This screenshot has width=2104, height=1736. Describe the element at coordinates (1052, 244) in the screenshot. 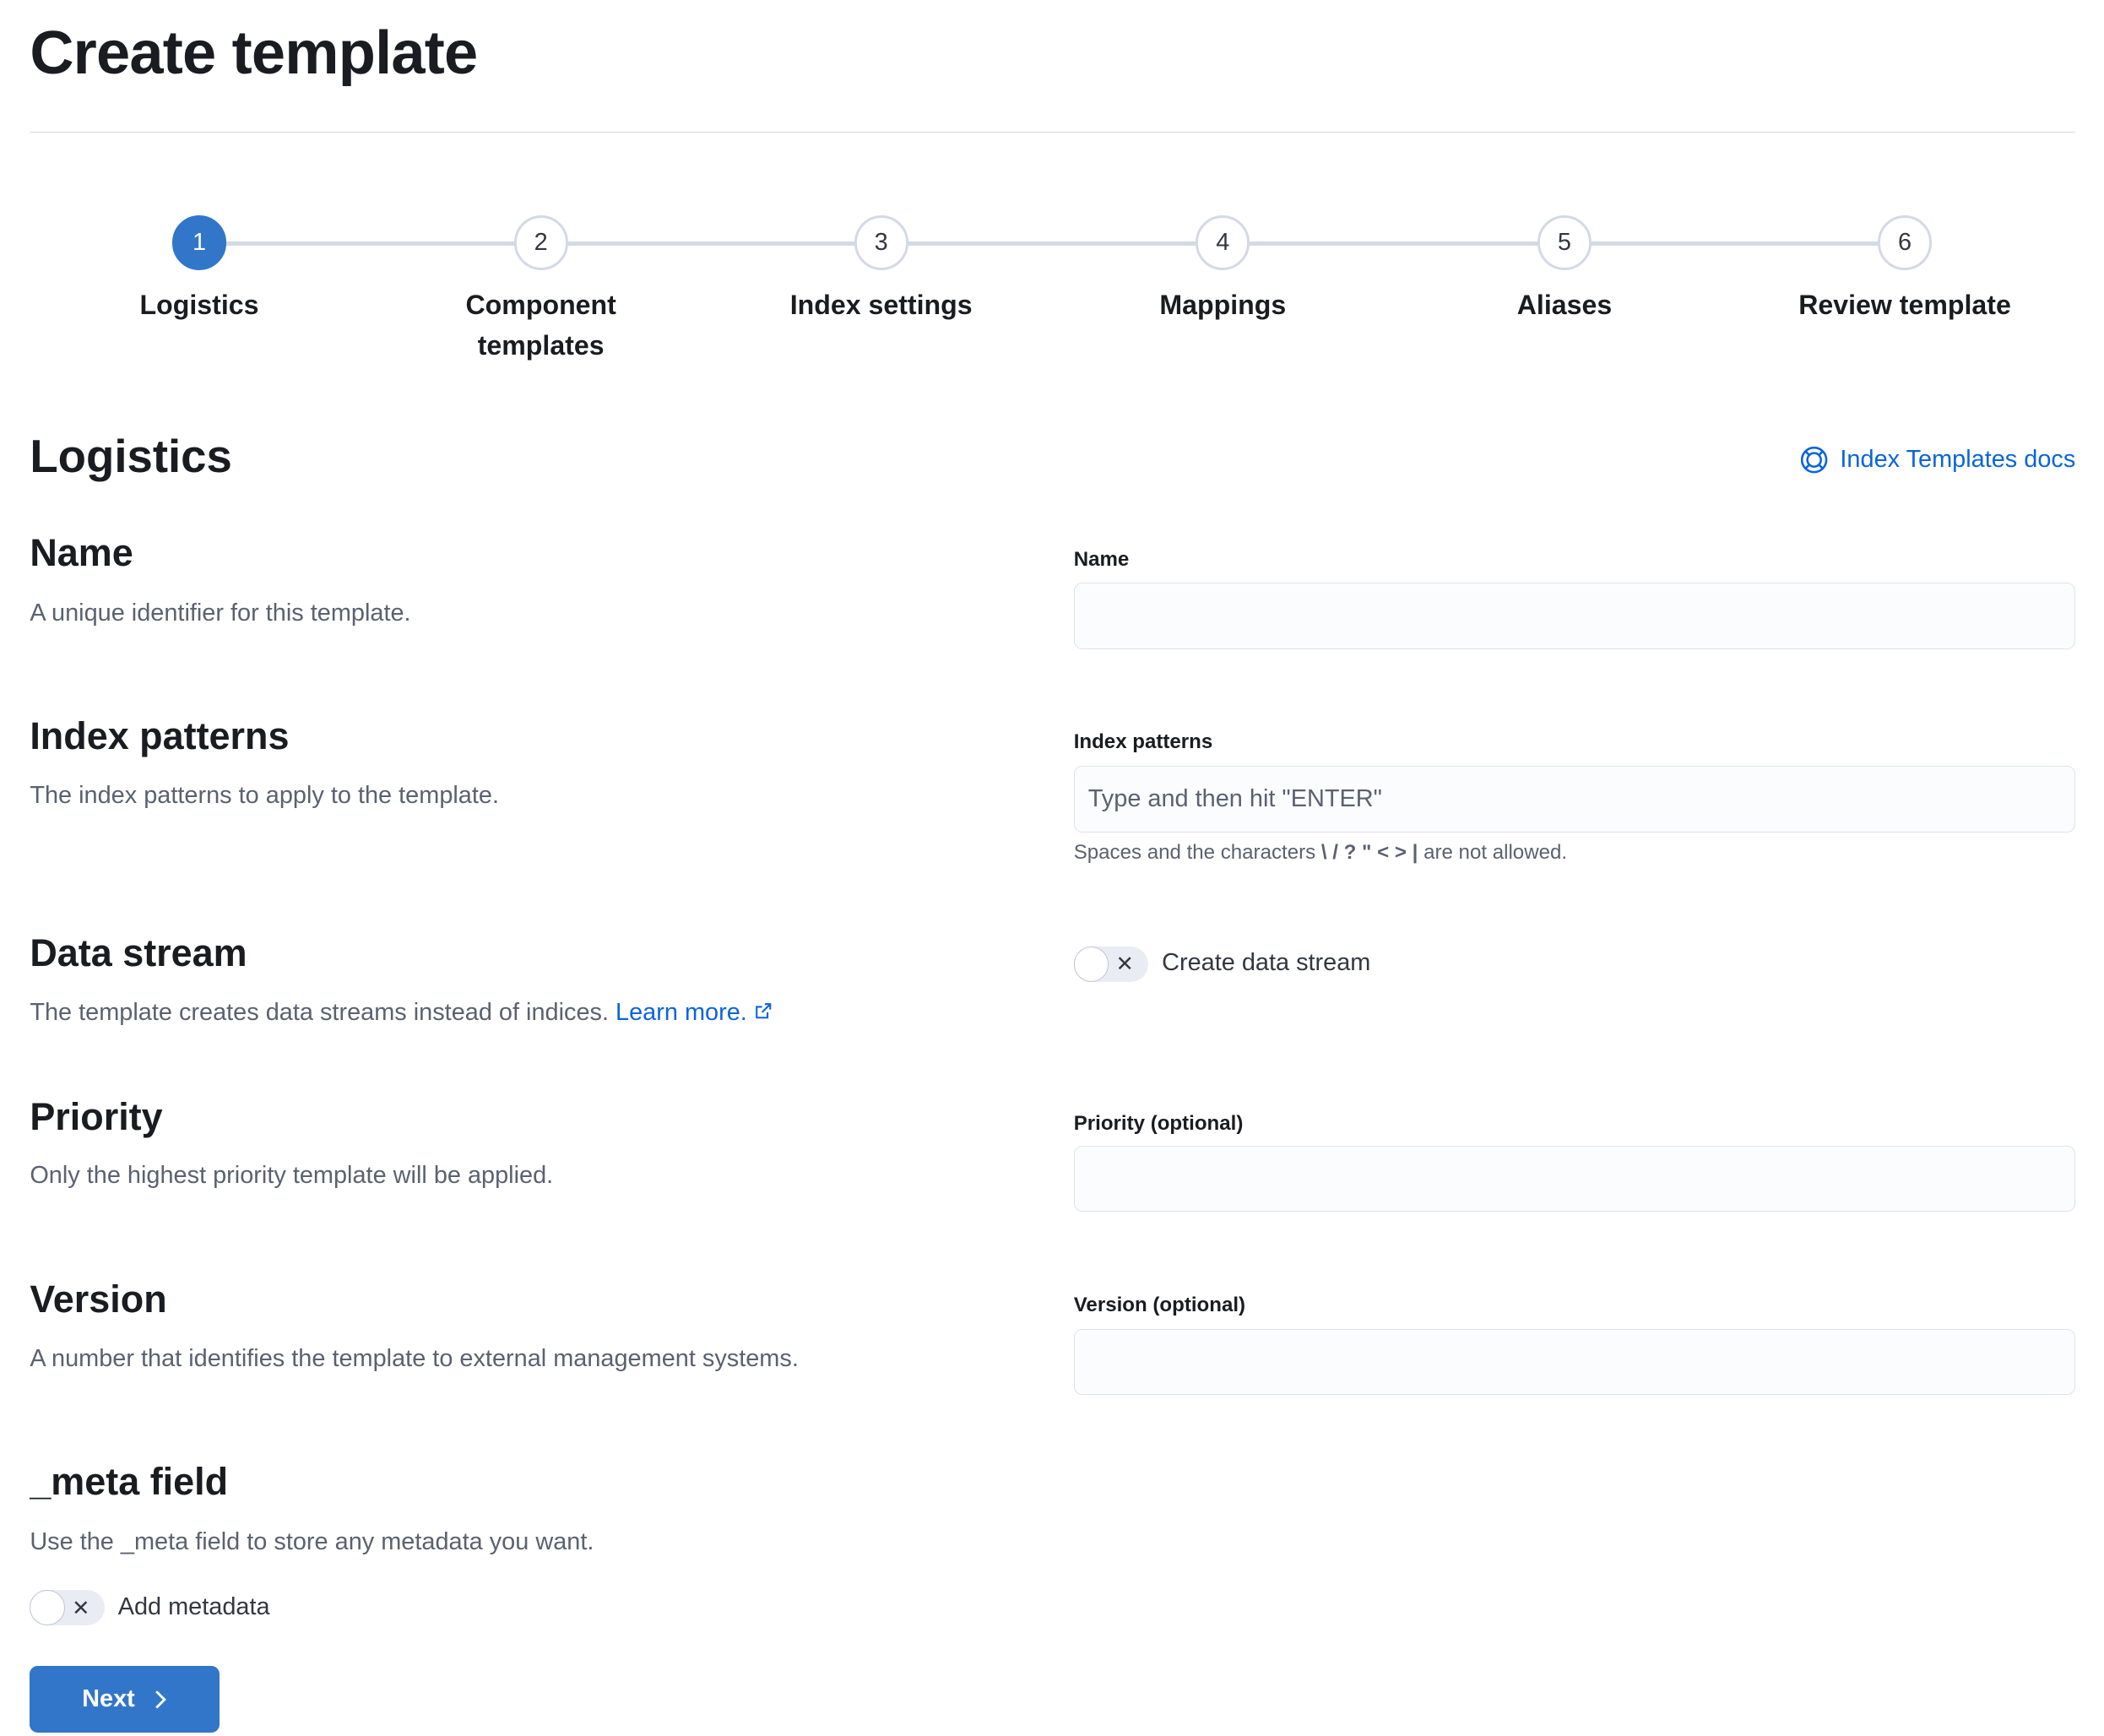

I see `stepper-line` at that location.